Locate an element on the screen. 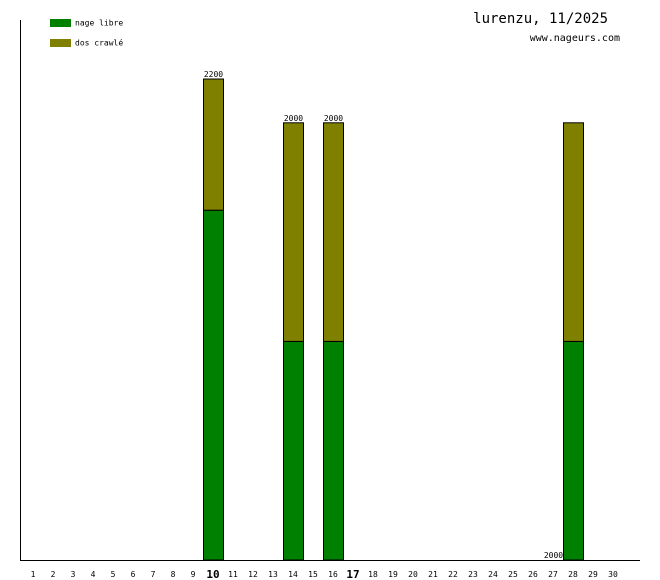 This screenshot has width=660, height=580. legend: nage libre dos crawlé is located at coordinates (86, 33).